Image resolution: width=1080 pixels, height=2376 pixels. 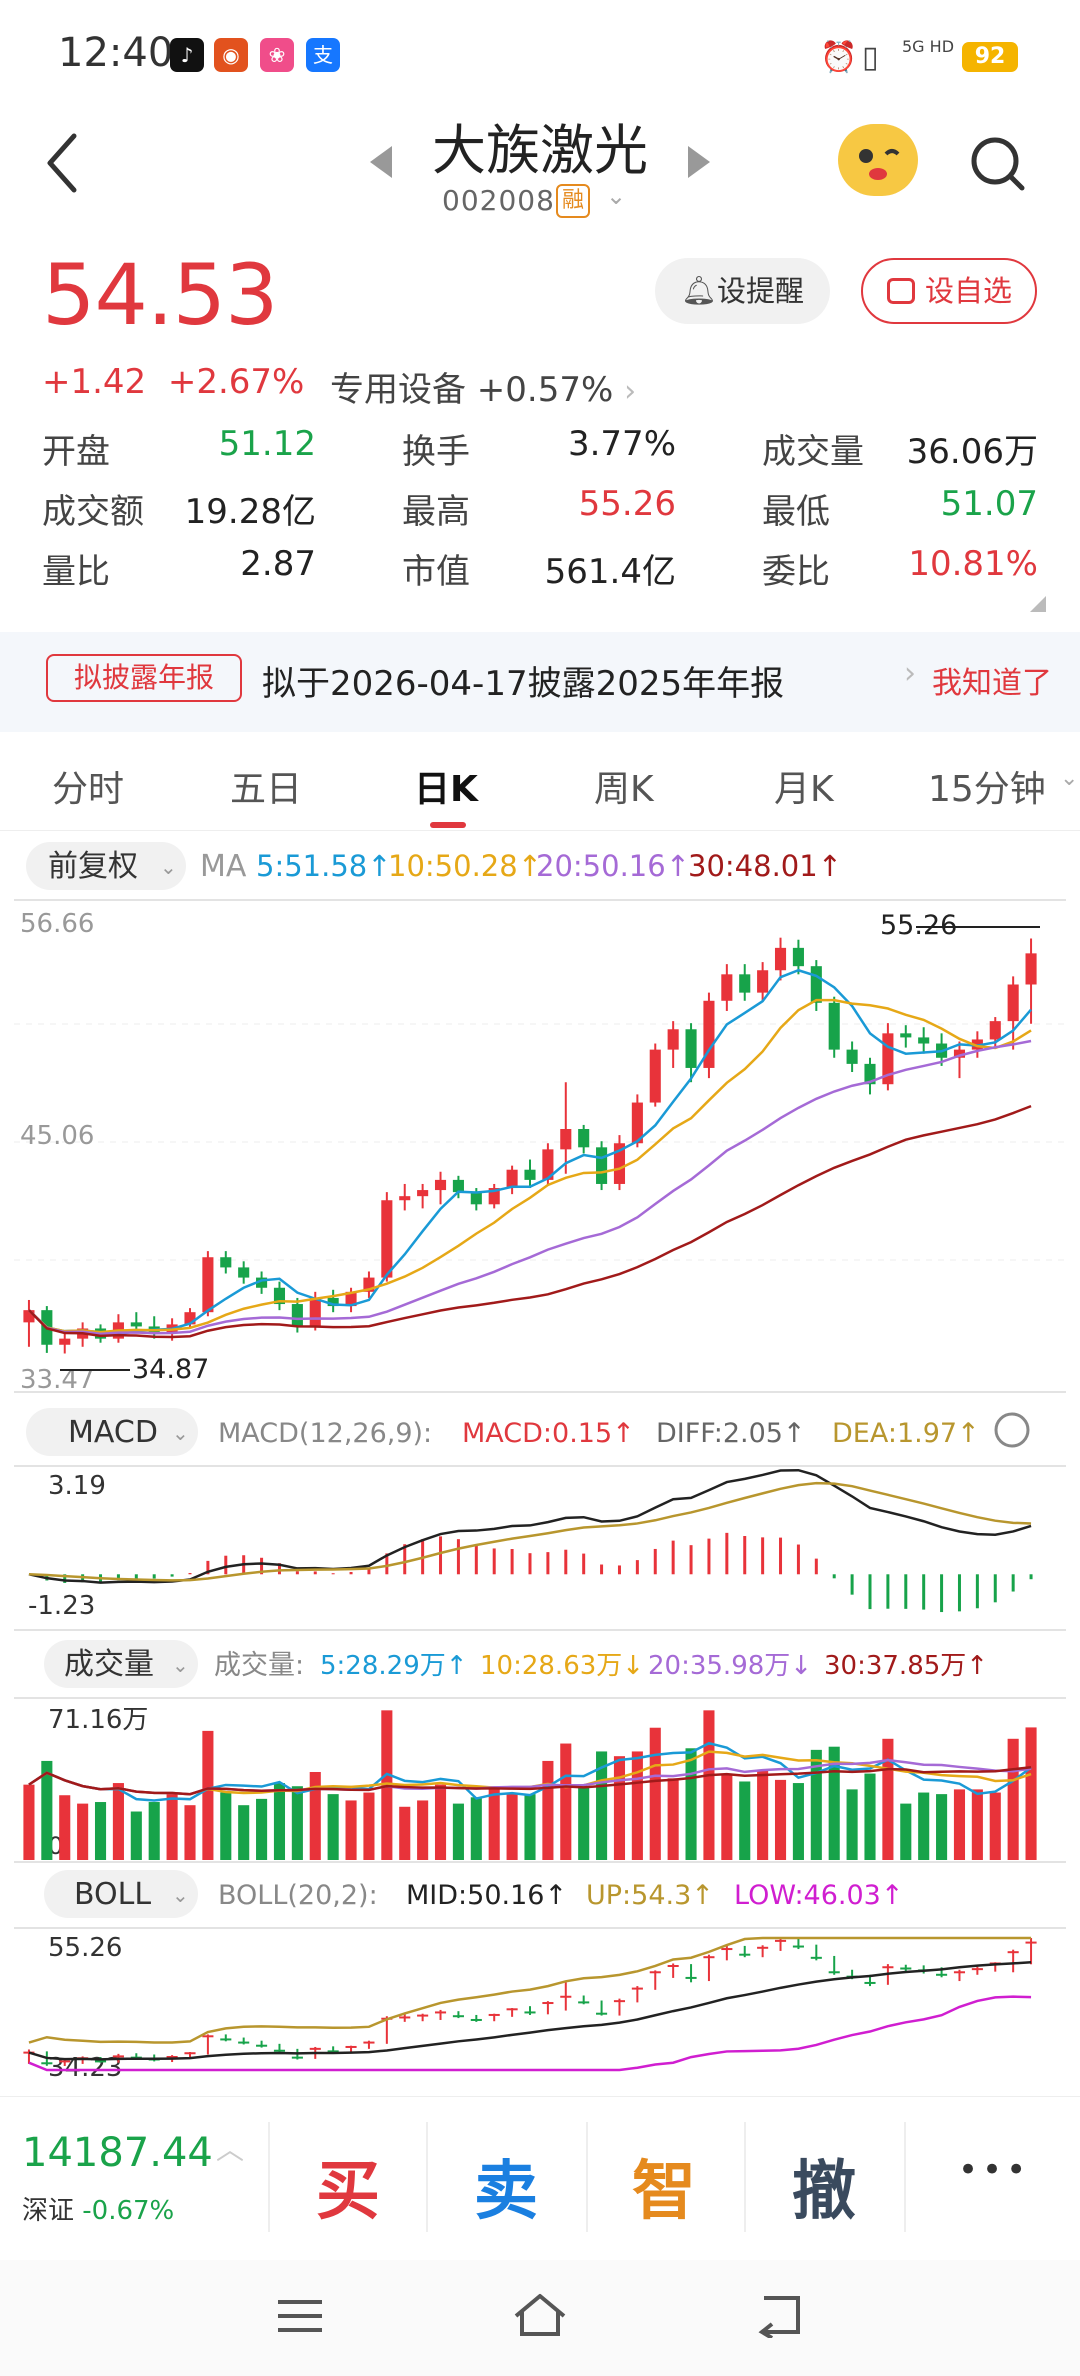 I want to click on status-bar: 12:40 ♪ ◉ ❀ 支 ⏰ ▯ 5G HD 92, so click(x=540, y=55).